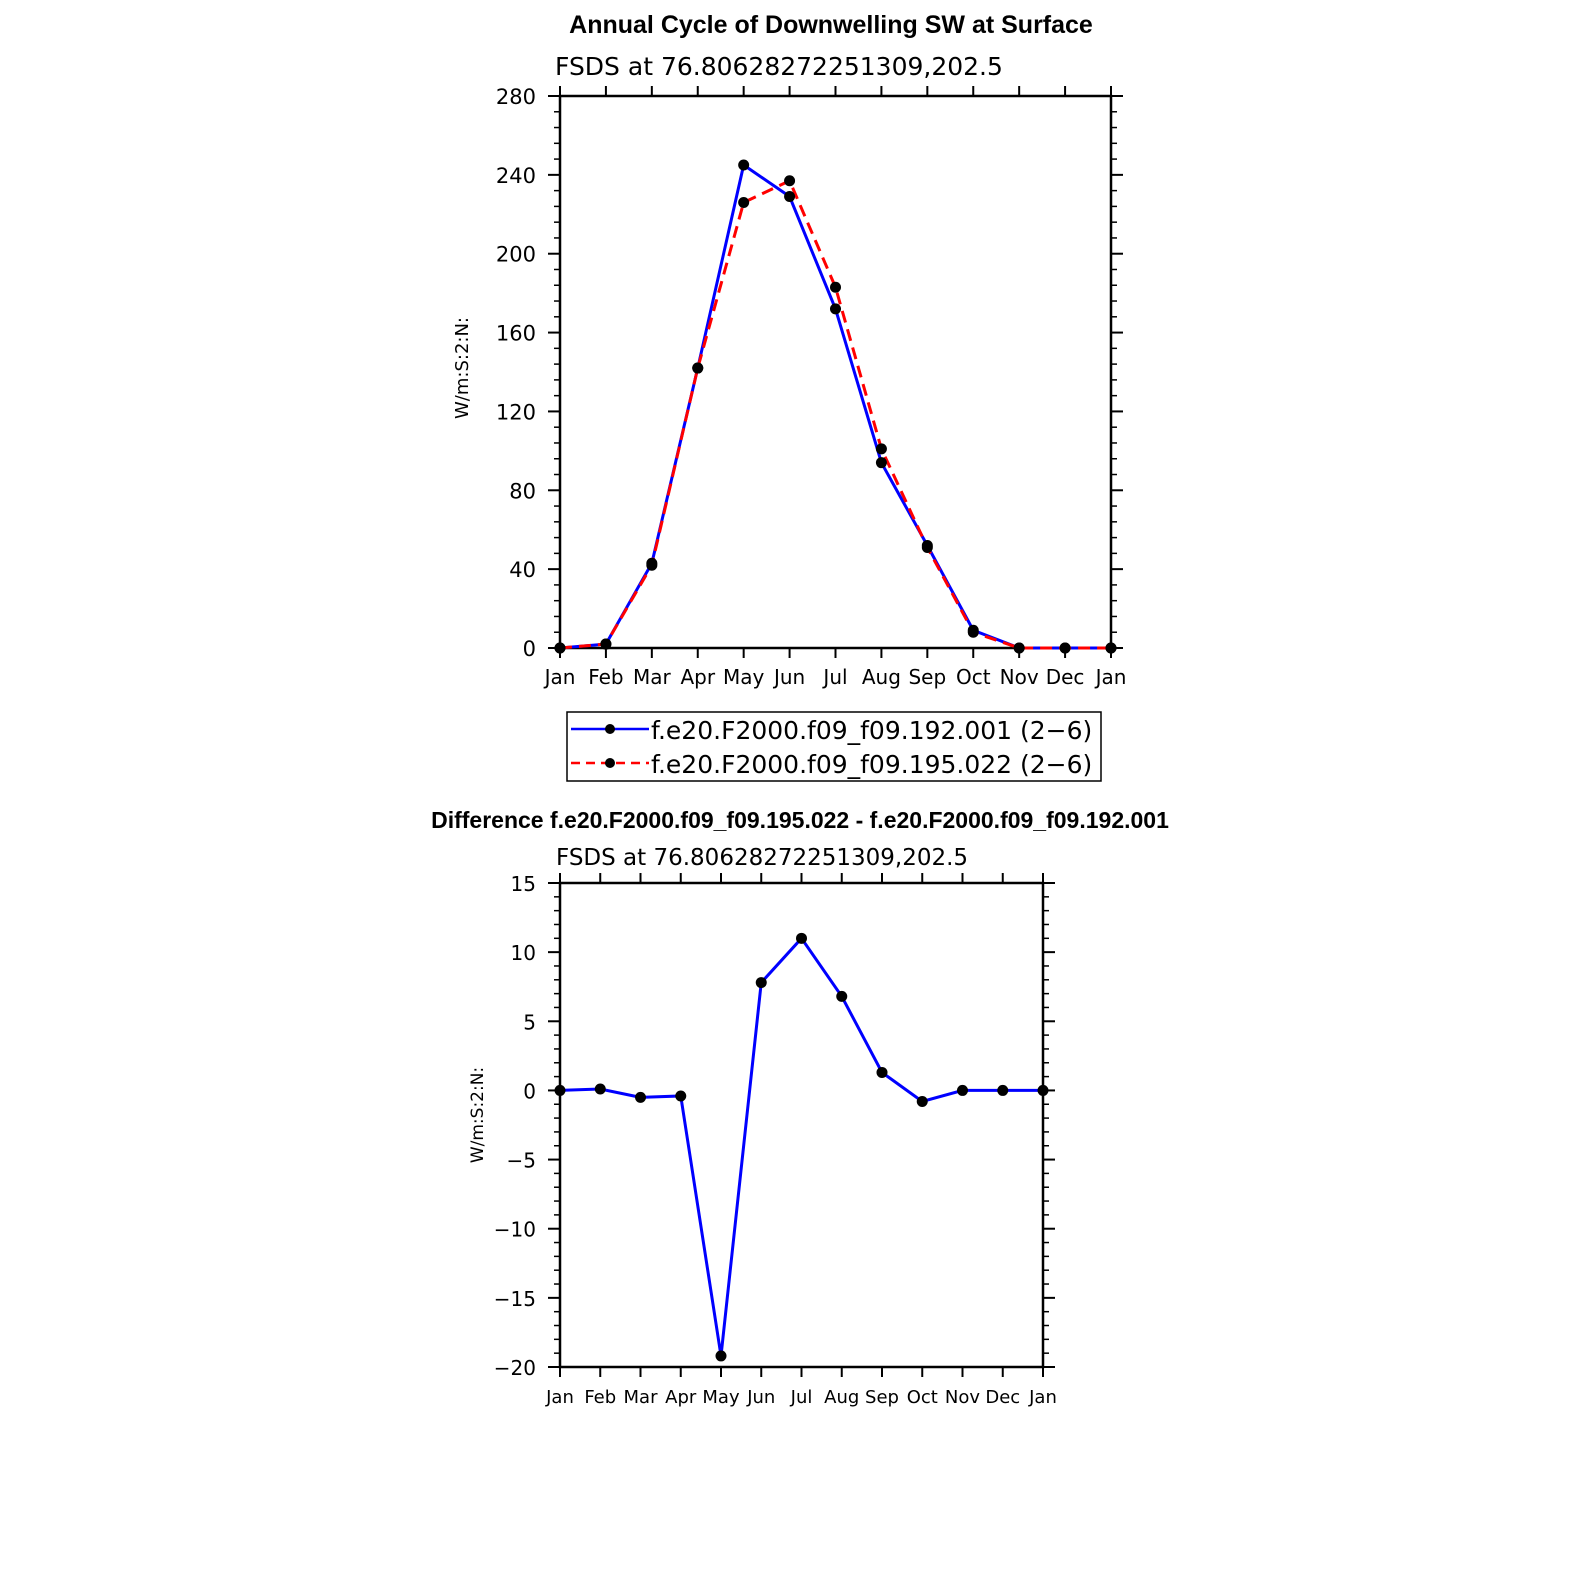  What do you see at coordinates (871, 764) in the screenshot?
I see `legend-label-series-2: f.e20.F2000.f09_f09.195.022 (2−6)` at bounding box center [871, 764].